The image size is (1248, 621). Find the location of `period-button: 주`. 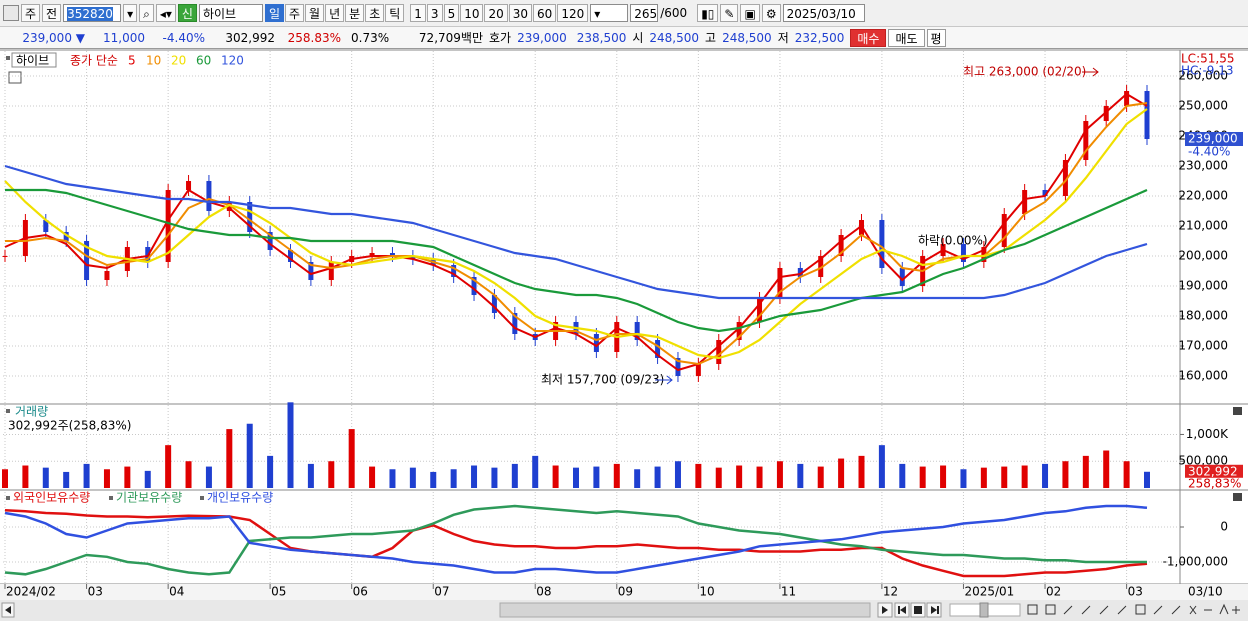

period-button: 주 is located at coordinates (295, 13).